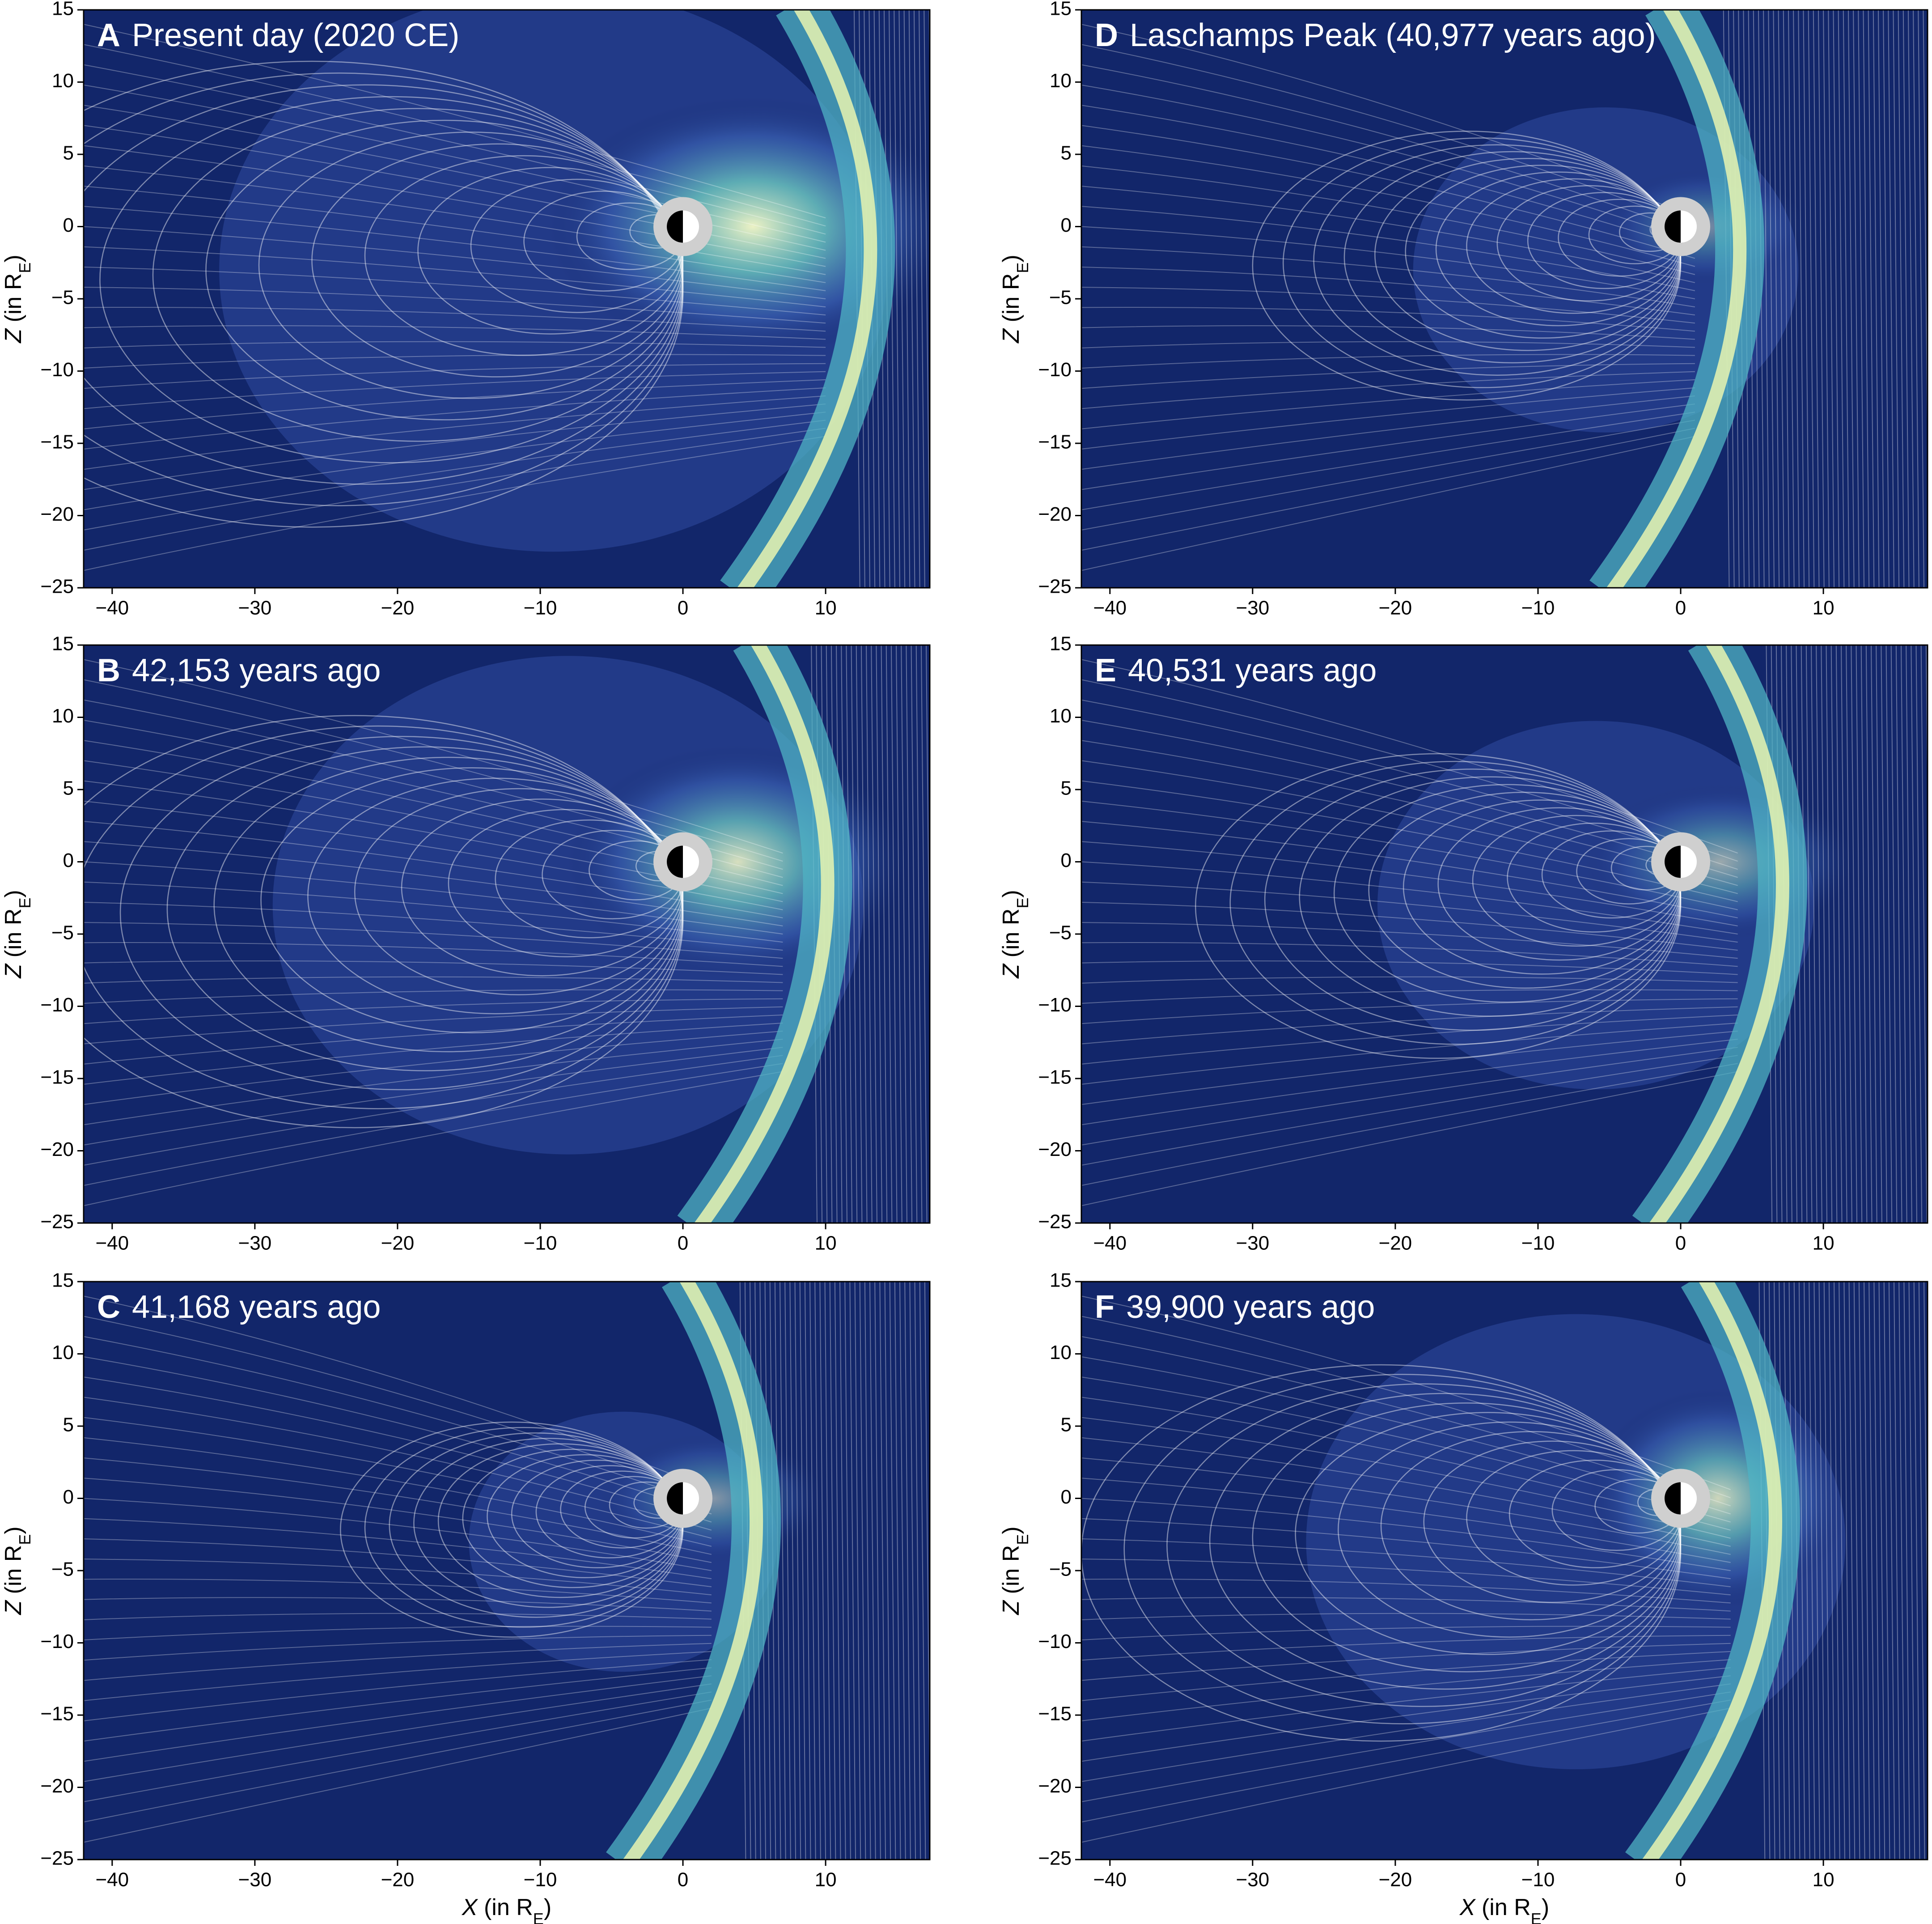  What do you see at coordinates (57, 1077) in the screenshot?
I see `y-tick-label: −15` at bounding box center [57, 1077].